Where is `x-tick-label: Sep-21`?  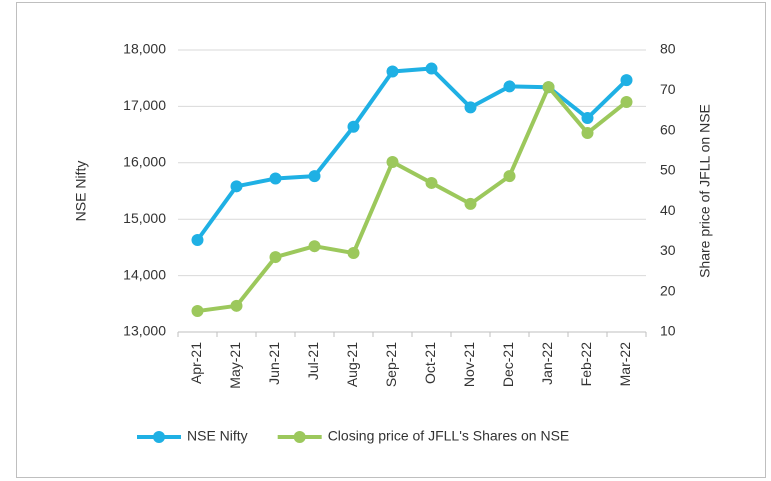
x-tick-label: Sep-21 is located at coordinates (391, 364).